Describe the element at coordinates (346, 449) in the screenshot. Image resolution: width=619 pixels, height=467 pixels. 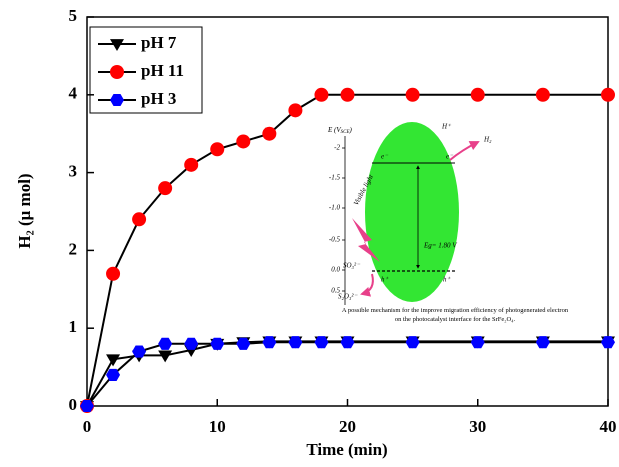
I see `x-axis-label: Time (min)` at that location.